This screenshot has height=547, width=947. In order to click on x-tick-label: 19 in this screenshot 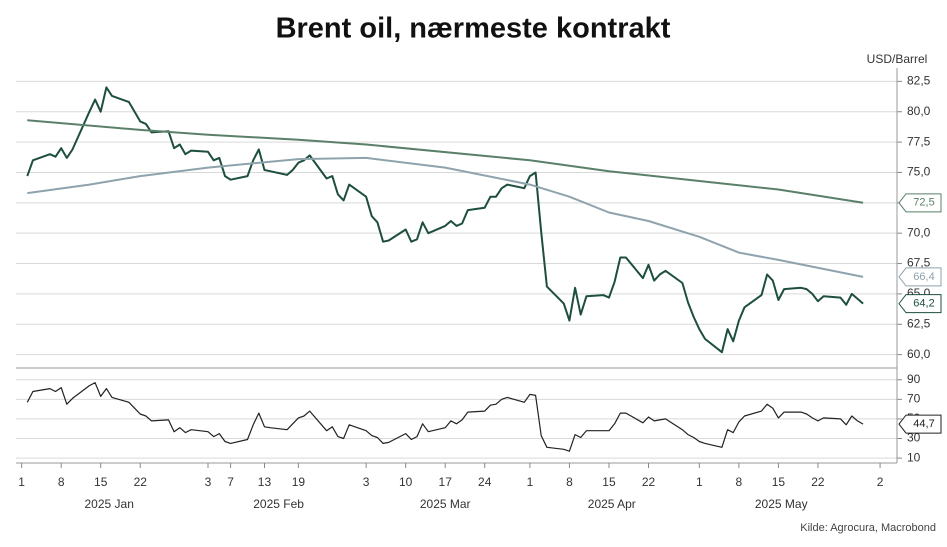, I will do `click(299, 482)`.